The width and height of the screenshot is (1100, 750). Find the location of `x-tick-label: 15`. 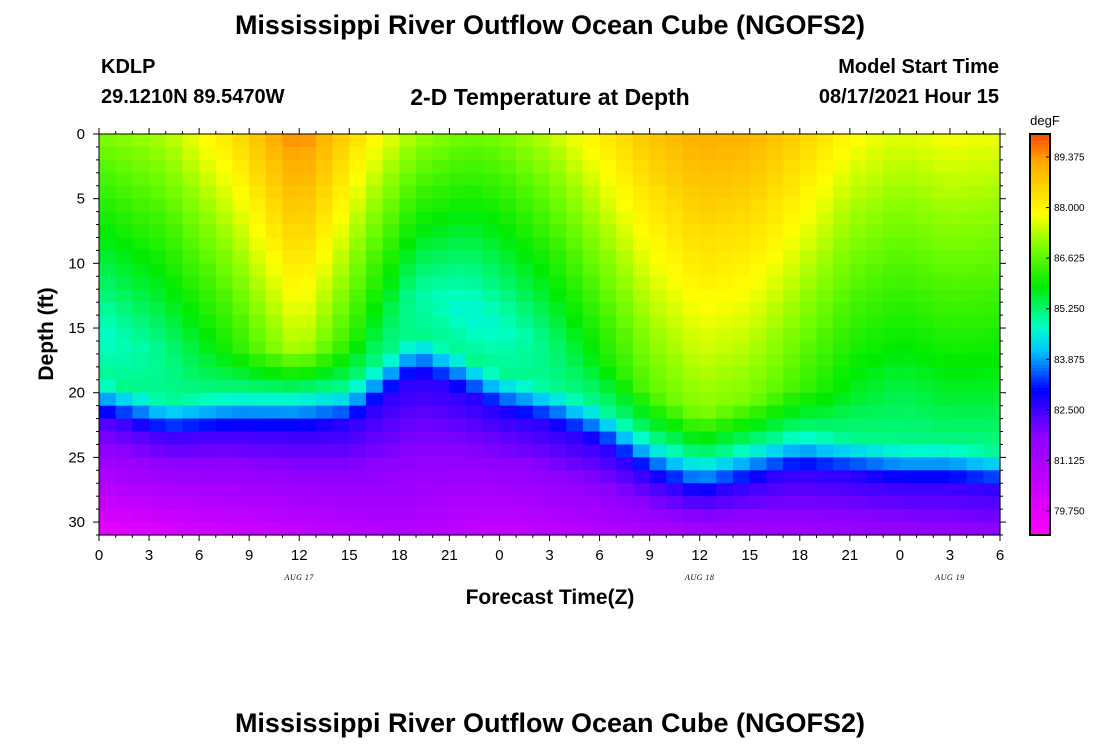

x-tick-label: 15 is located at coordinates (749, 555).